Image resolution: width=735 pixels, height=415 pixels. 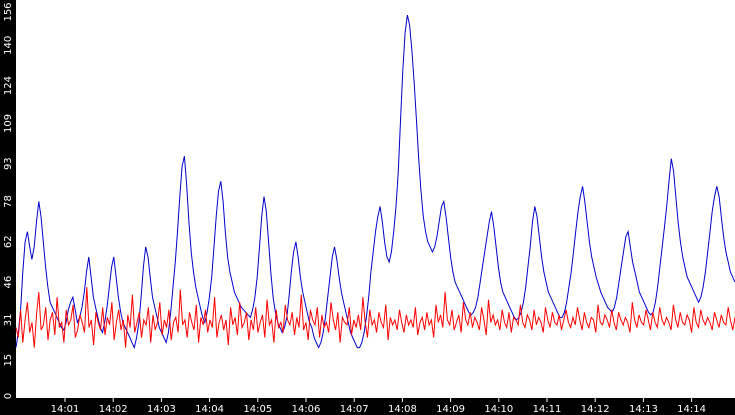 What do you see at coordinates (8, 396) in the screenshot?
I see `y-tick-label: 0` at bounding box center [8, 396].